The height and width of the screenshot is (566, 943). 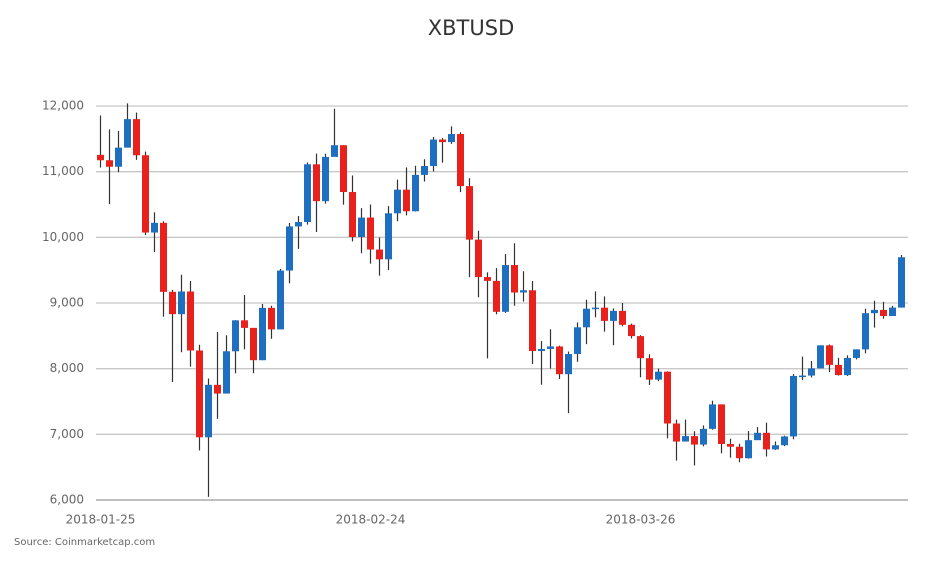 What do you see at coordinates (67, 368) in the screenshot?
I see `y-tick-label: 8,000` at bounding box center [67, 368].